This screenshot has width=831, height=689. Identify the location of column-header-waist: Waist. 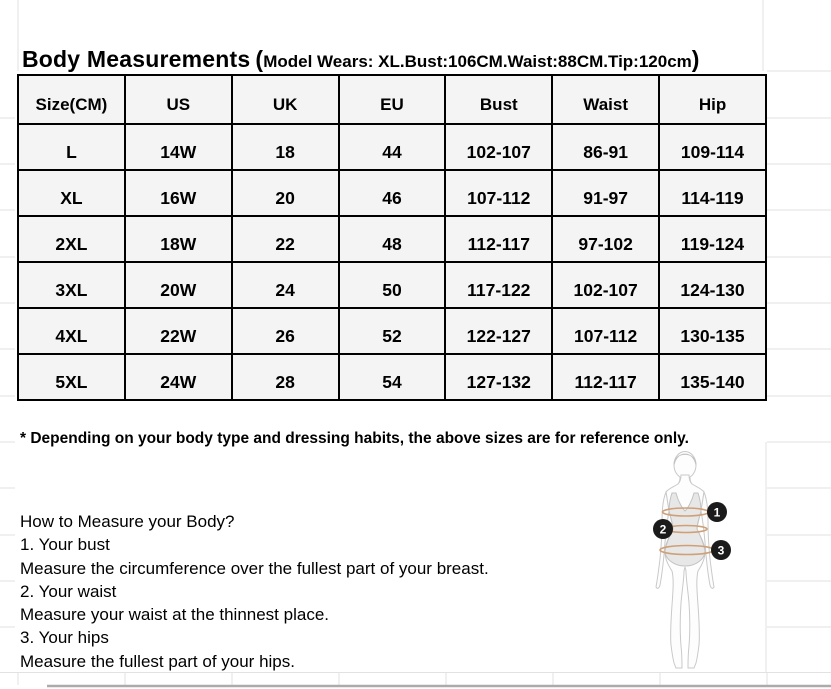
(606, 99).